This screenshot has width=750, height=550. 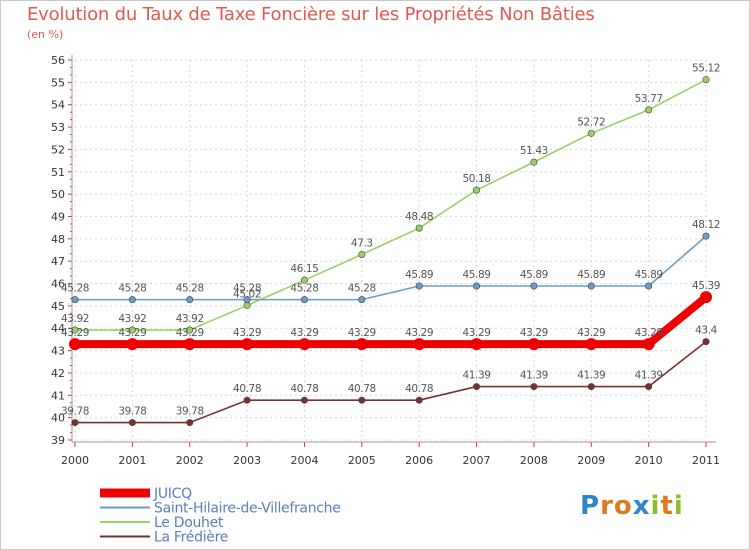 I want to click on y-tick-label: 55, so click(x=58, y=82).